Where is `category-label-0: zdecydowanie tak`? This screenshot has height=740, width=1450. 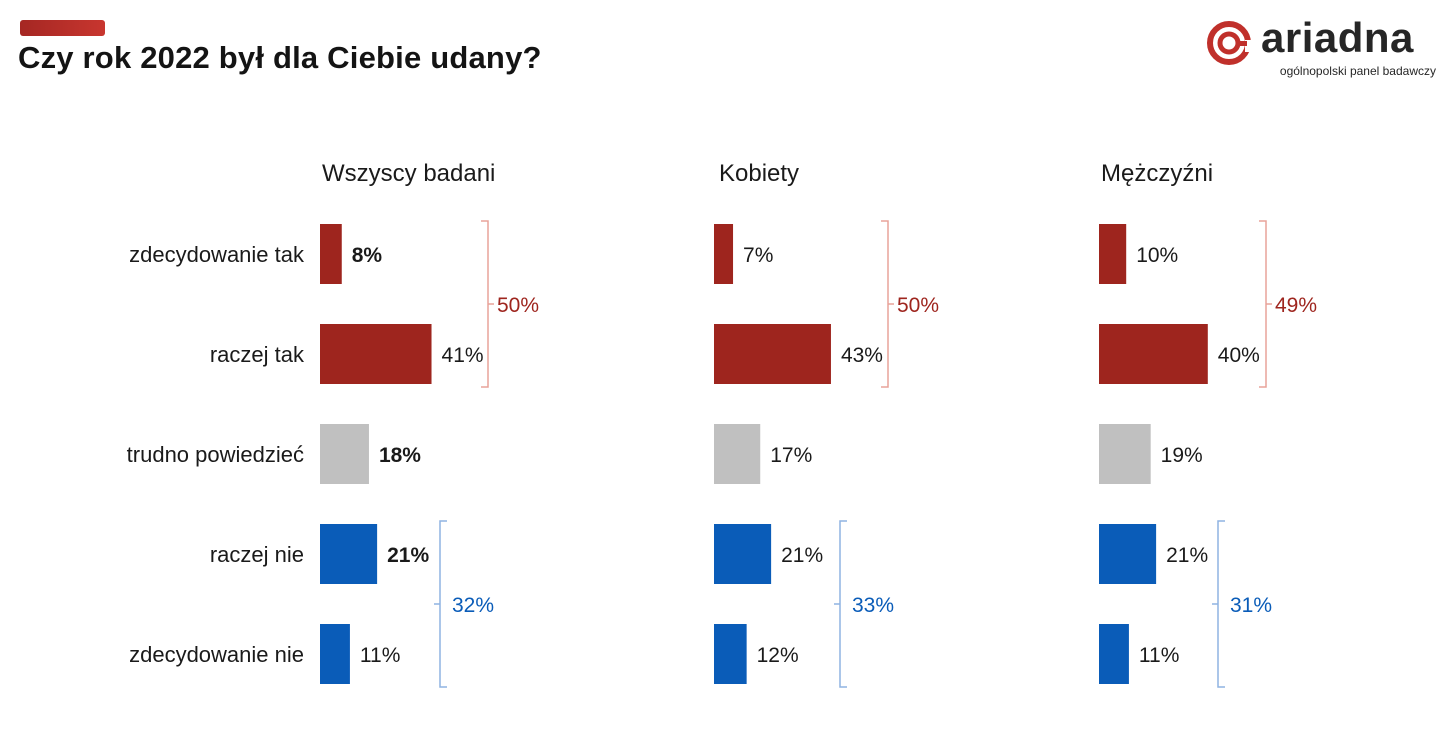 category-label-0: zdecydowanie tak is located at coordinates (217, 254).